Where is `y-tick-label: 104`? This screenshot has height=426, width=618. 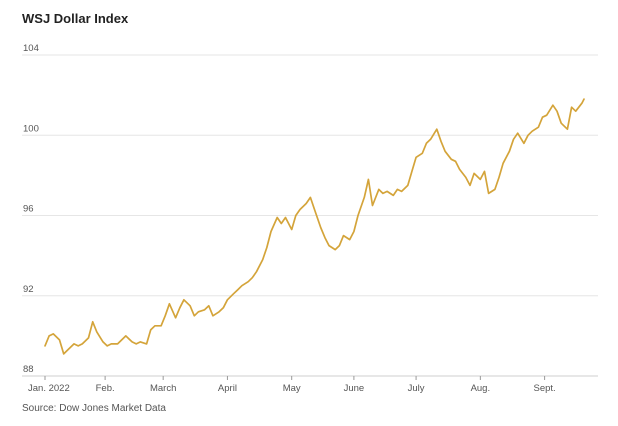 y-tick-label: 104 is located at coordinates (31, 48).